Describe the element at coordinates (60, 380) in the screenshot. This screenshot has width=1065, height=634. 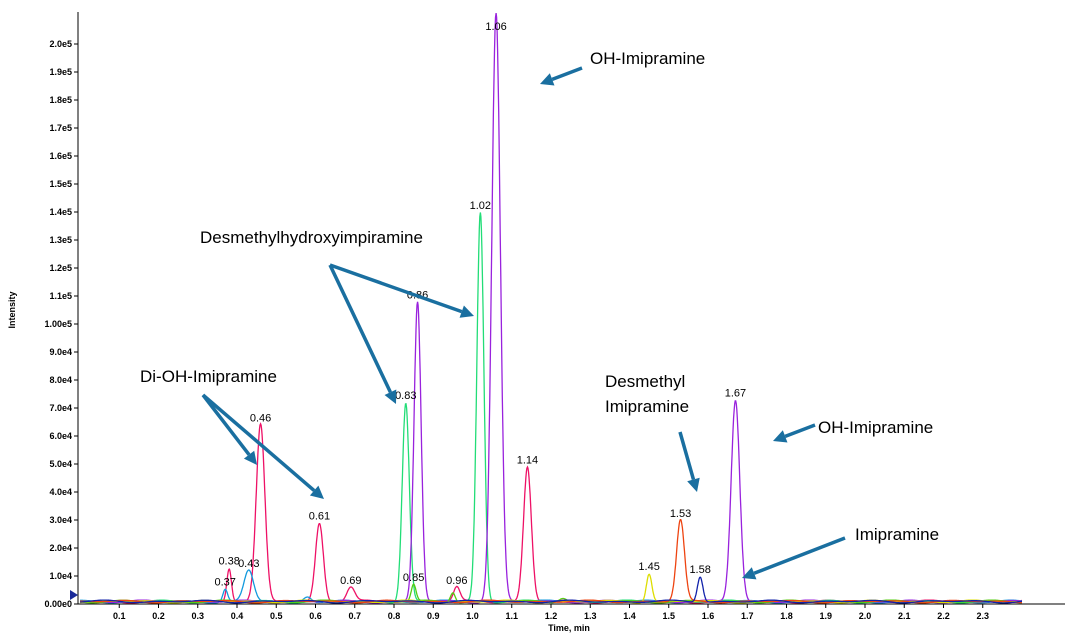
I see `y-tick-label: 8.0e4` at that location.